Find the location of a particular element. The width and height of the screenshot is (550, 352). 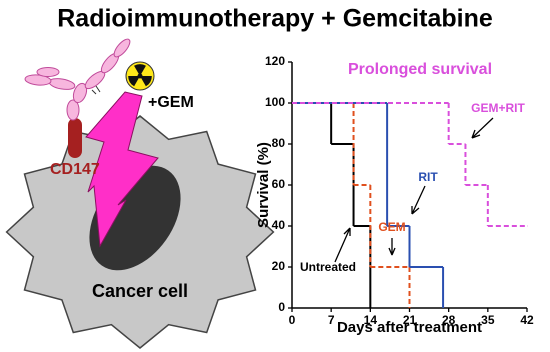

title: Radioimmunotherapy + Gemcitabine is located at coordinates (275, 19).